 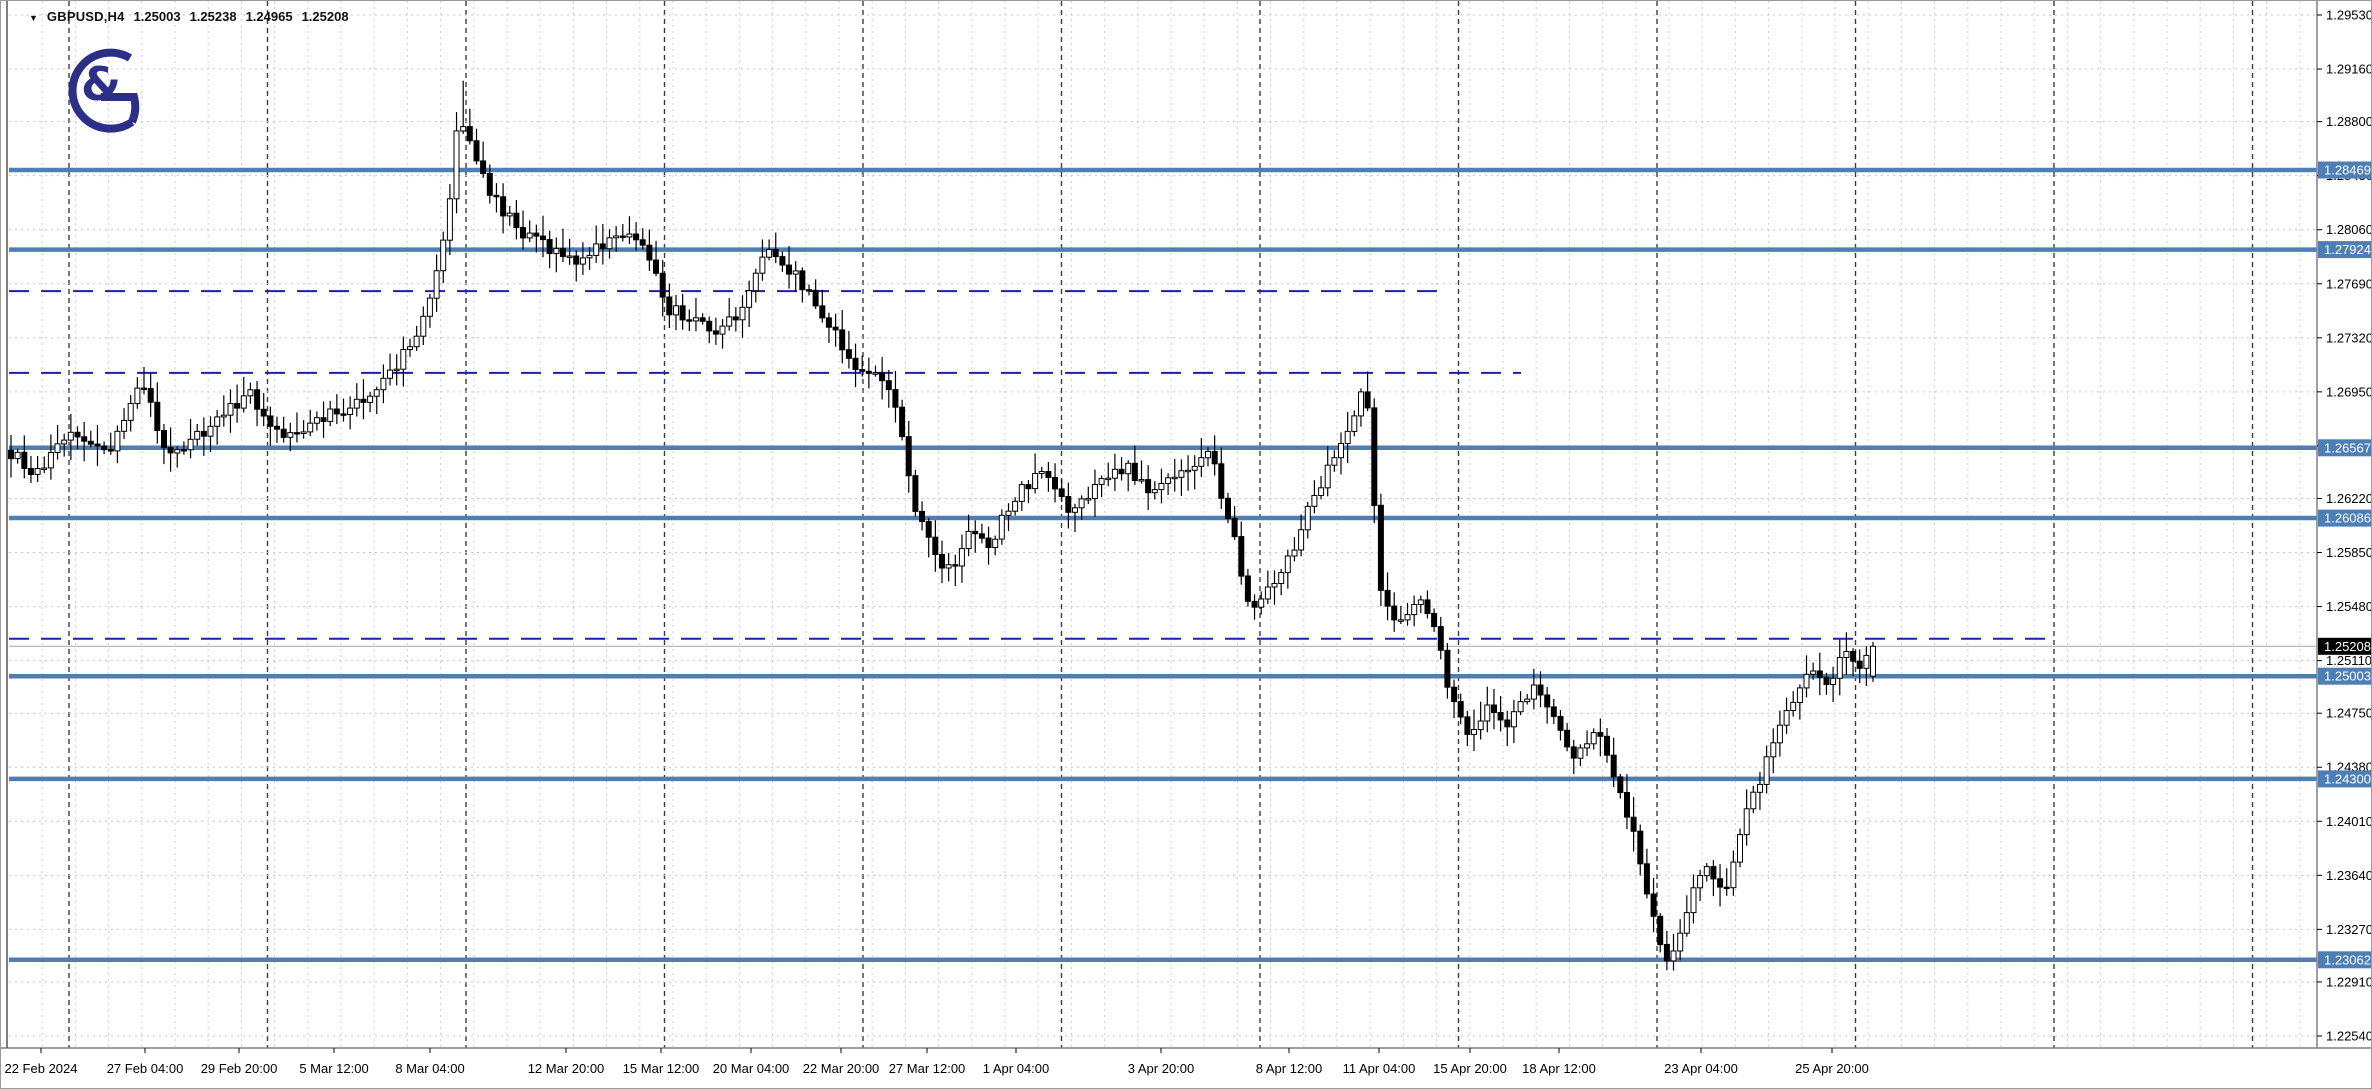 I want to click on date-tick-label: 18 Apr 12:00, so click(x=1559, y=1068).